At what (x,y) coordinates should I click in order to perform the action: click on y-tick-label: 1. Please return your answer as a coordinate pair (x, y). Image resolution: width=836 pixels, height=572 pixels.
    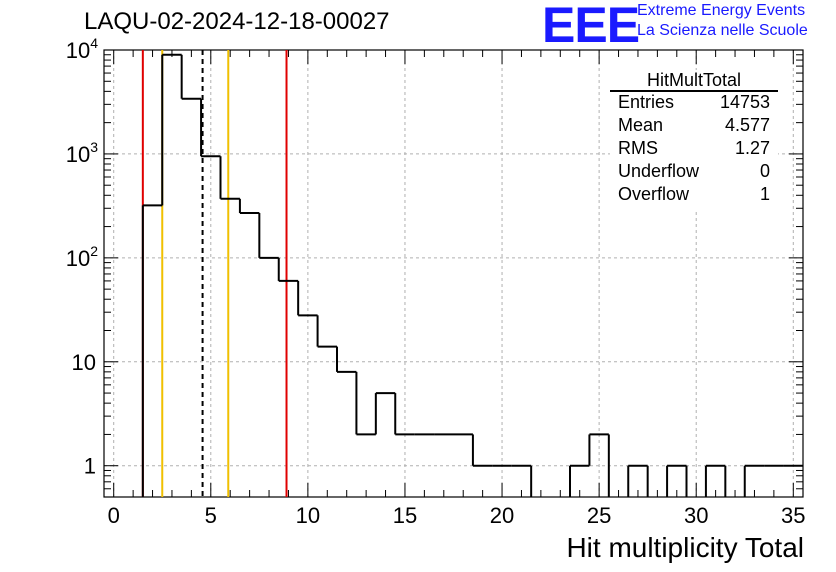
    Looking at the image, I should click on (90, 466).